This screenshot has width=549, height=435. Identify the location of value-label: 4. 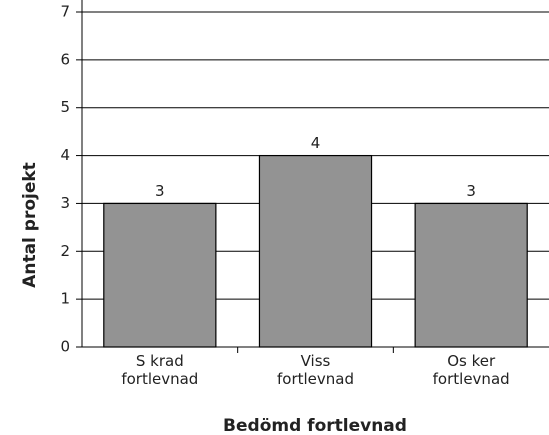
(316, 143).